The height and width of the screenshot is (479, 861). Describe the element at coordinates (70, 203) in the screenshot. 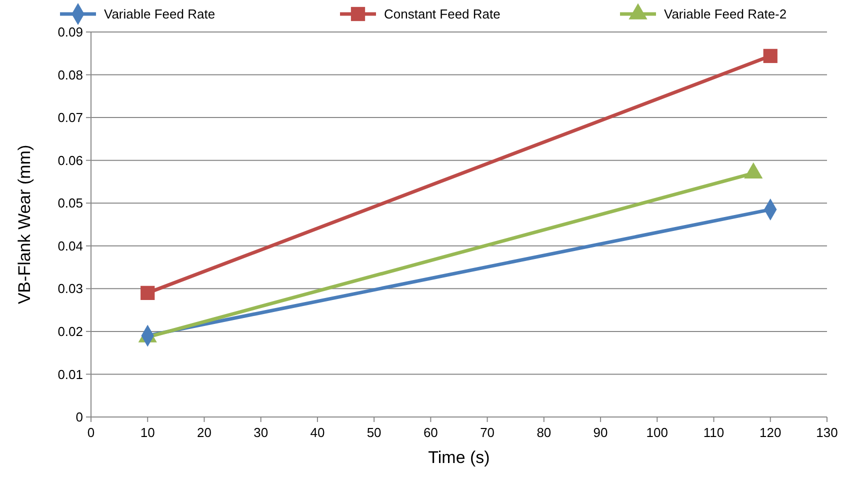

I see `y-tick-label: 0.05` at that location.